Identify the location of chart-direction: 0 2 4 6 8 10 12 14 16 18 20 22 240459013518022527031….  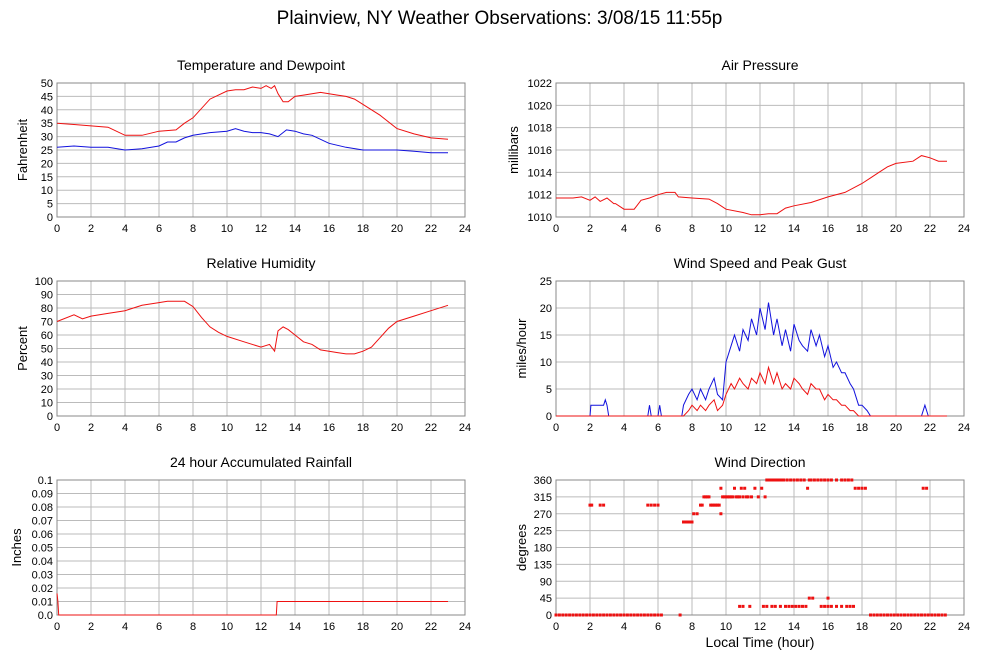
(742, 543).